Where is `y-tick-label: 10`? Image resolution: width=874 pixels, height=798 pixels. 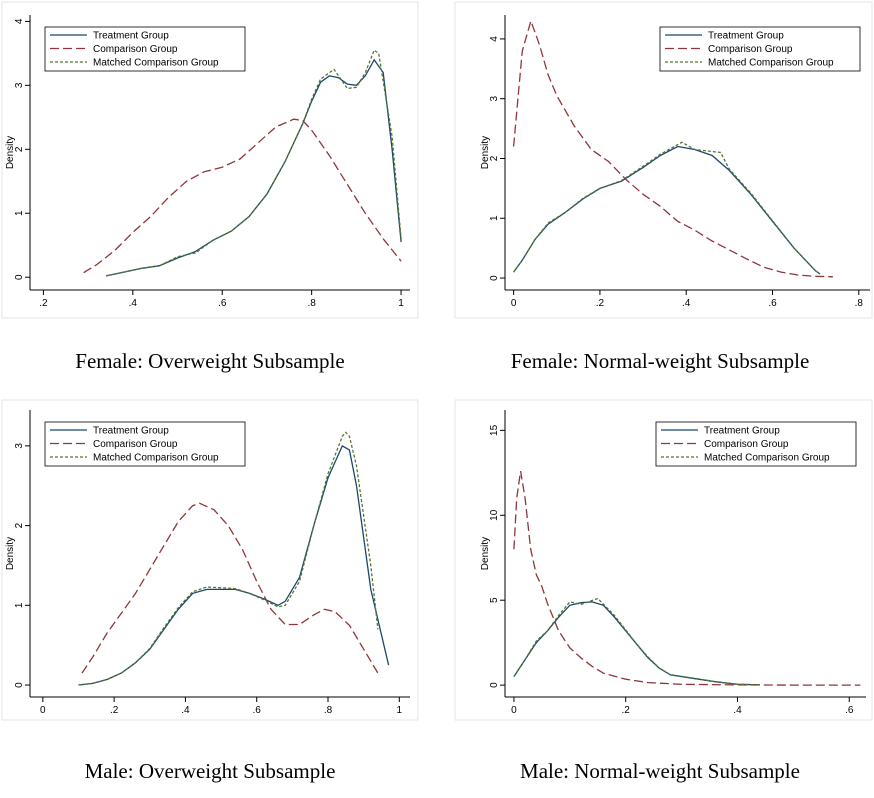
y-tick-label: 10 is located at coordinates (494, 515).